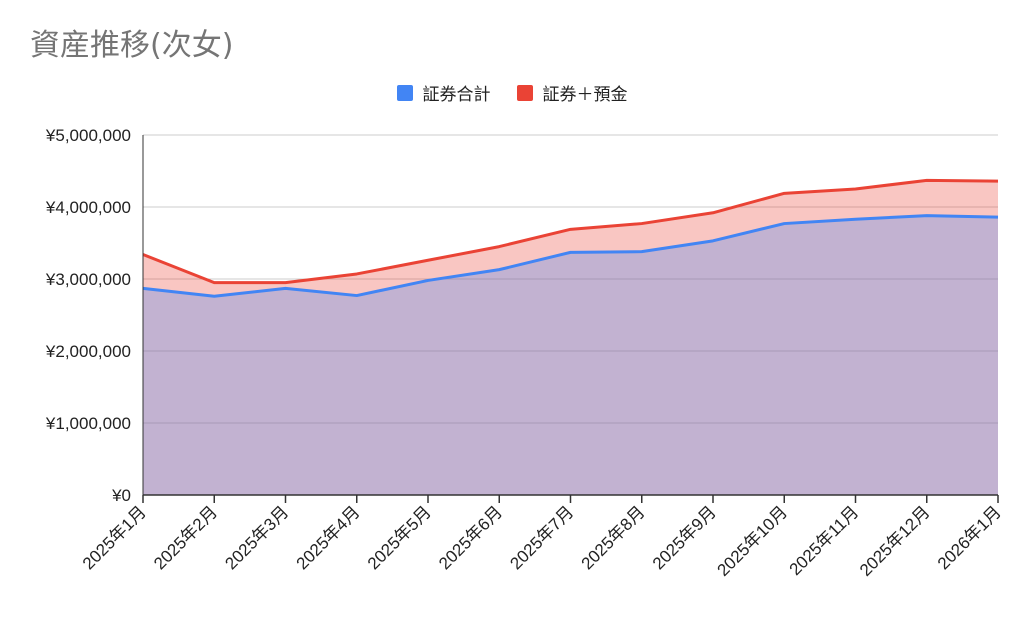 The width and height of the screenshot is (1024, 628). What do you see at coordinates (132, 45) in the screenshot?
I see `chart-title: 資産推移(次女)` at bounding box center [132, 45].